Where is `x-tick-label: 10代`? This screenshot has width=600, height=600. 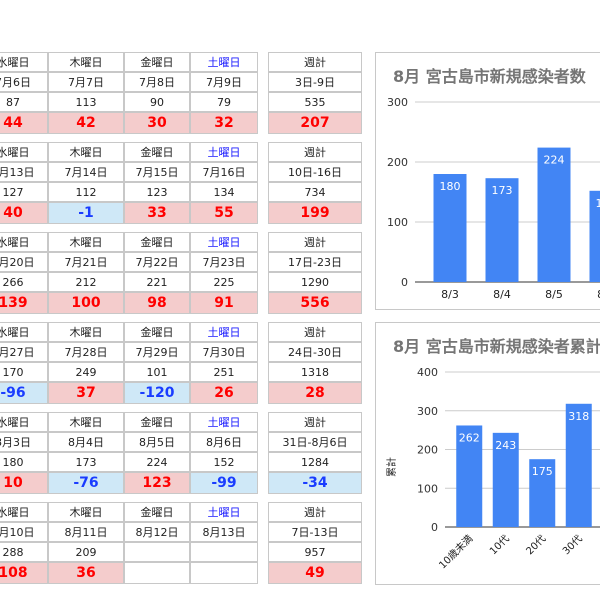 x-tick-label: 10代 is located at coordinates (499, 545).